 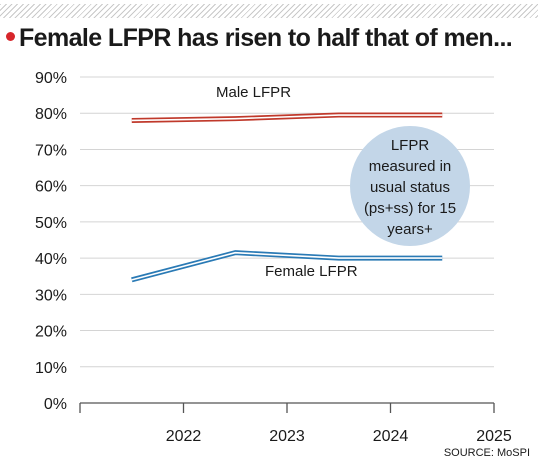 I want to click on annotation-text-line: usual status, so click(x=410, y=187).